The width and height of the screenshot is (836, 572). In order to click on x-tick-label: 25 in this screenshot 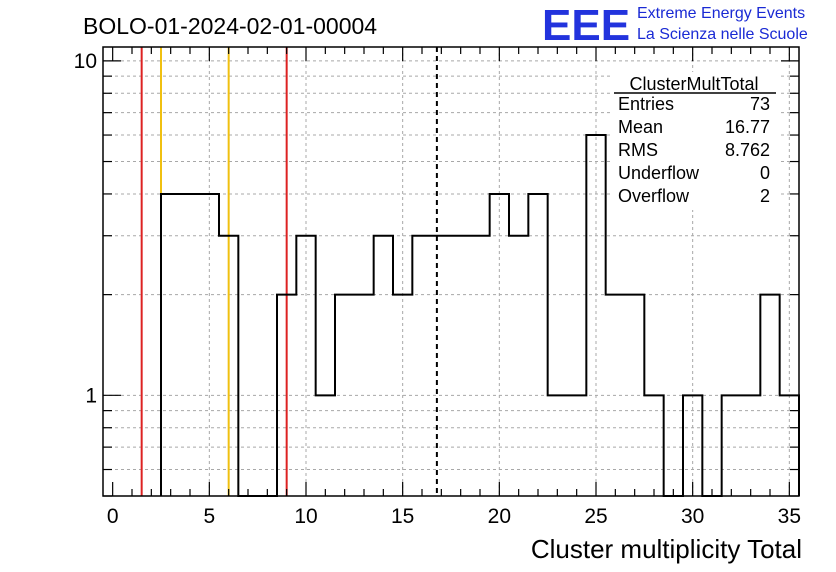, I will do `click(595, 516)`.